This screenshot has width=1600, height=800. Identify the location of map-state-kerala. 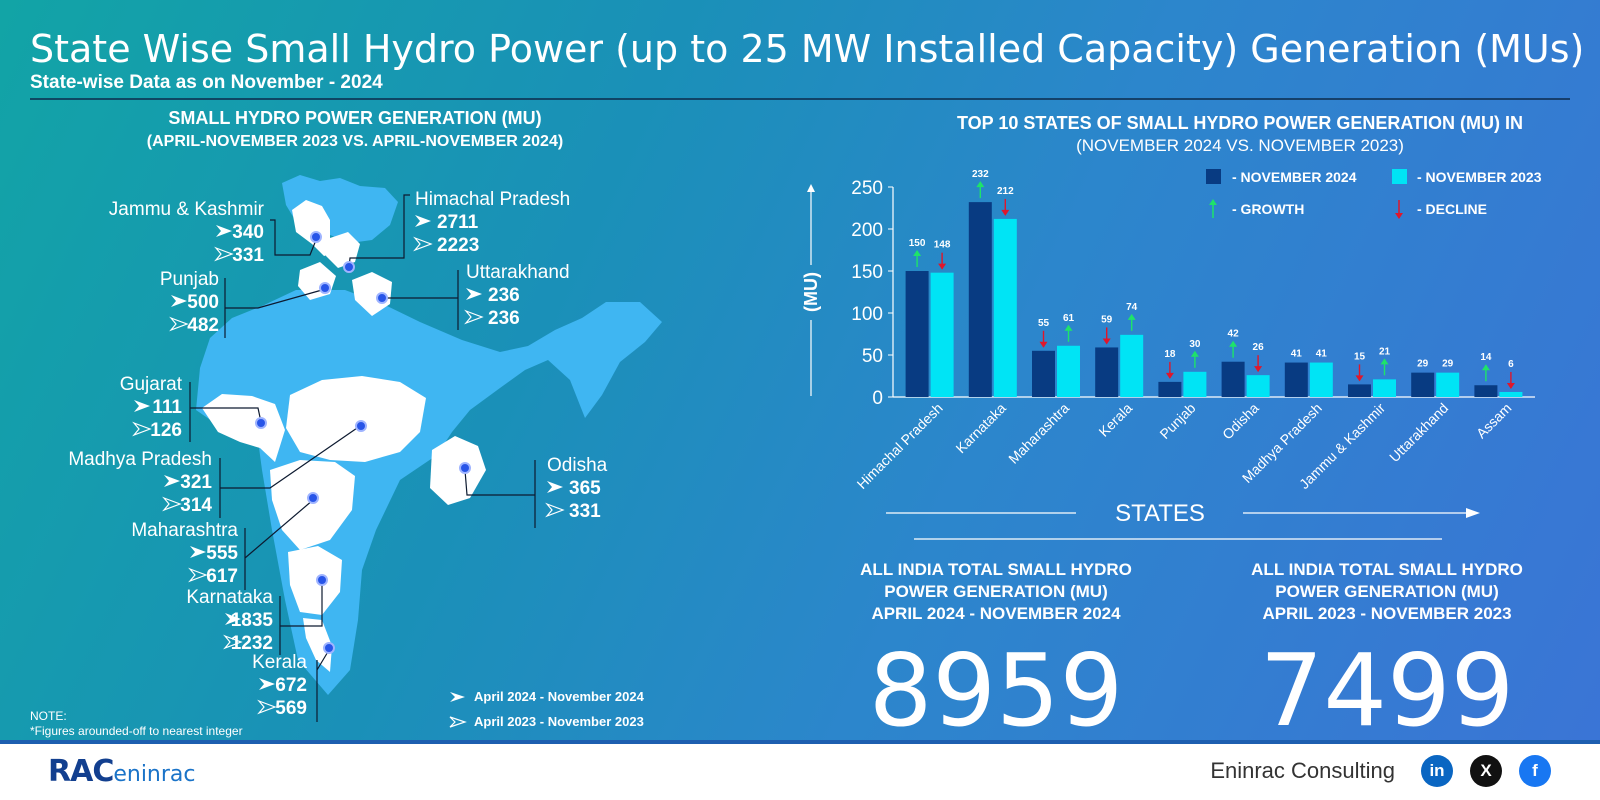
(317, 645).